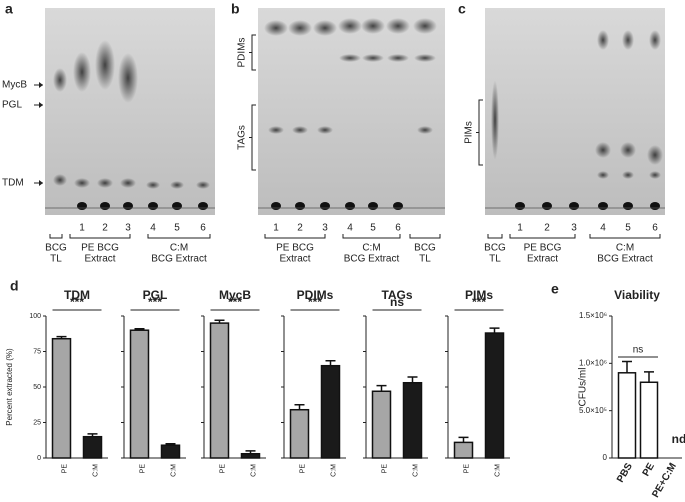 This screenshot has height=502, width=685. I want to click on chart-title: Viability, so click(637, 295).